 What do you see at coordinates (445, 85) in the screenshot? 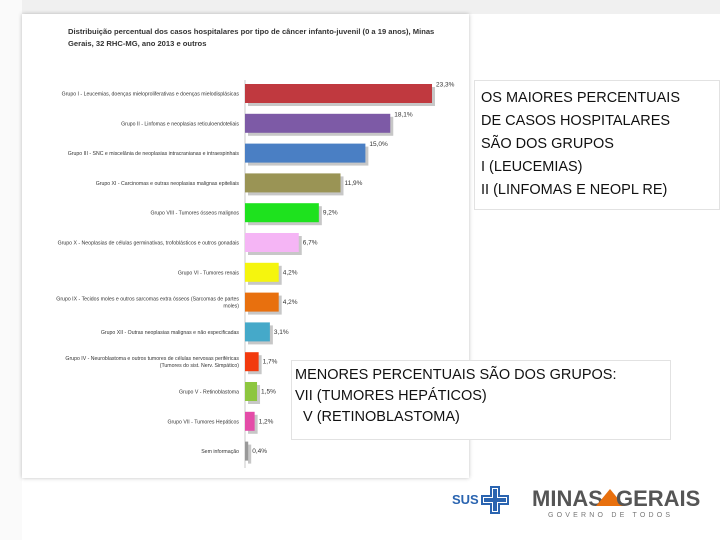
I see `value-label: 23,3%` at bounding box center [445, 85].